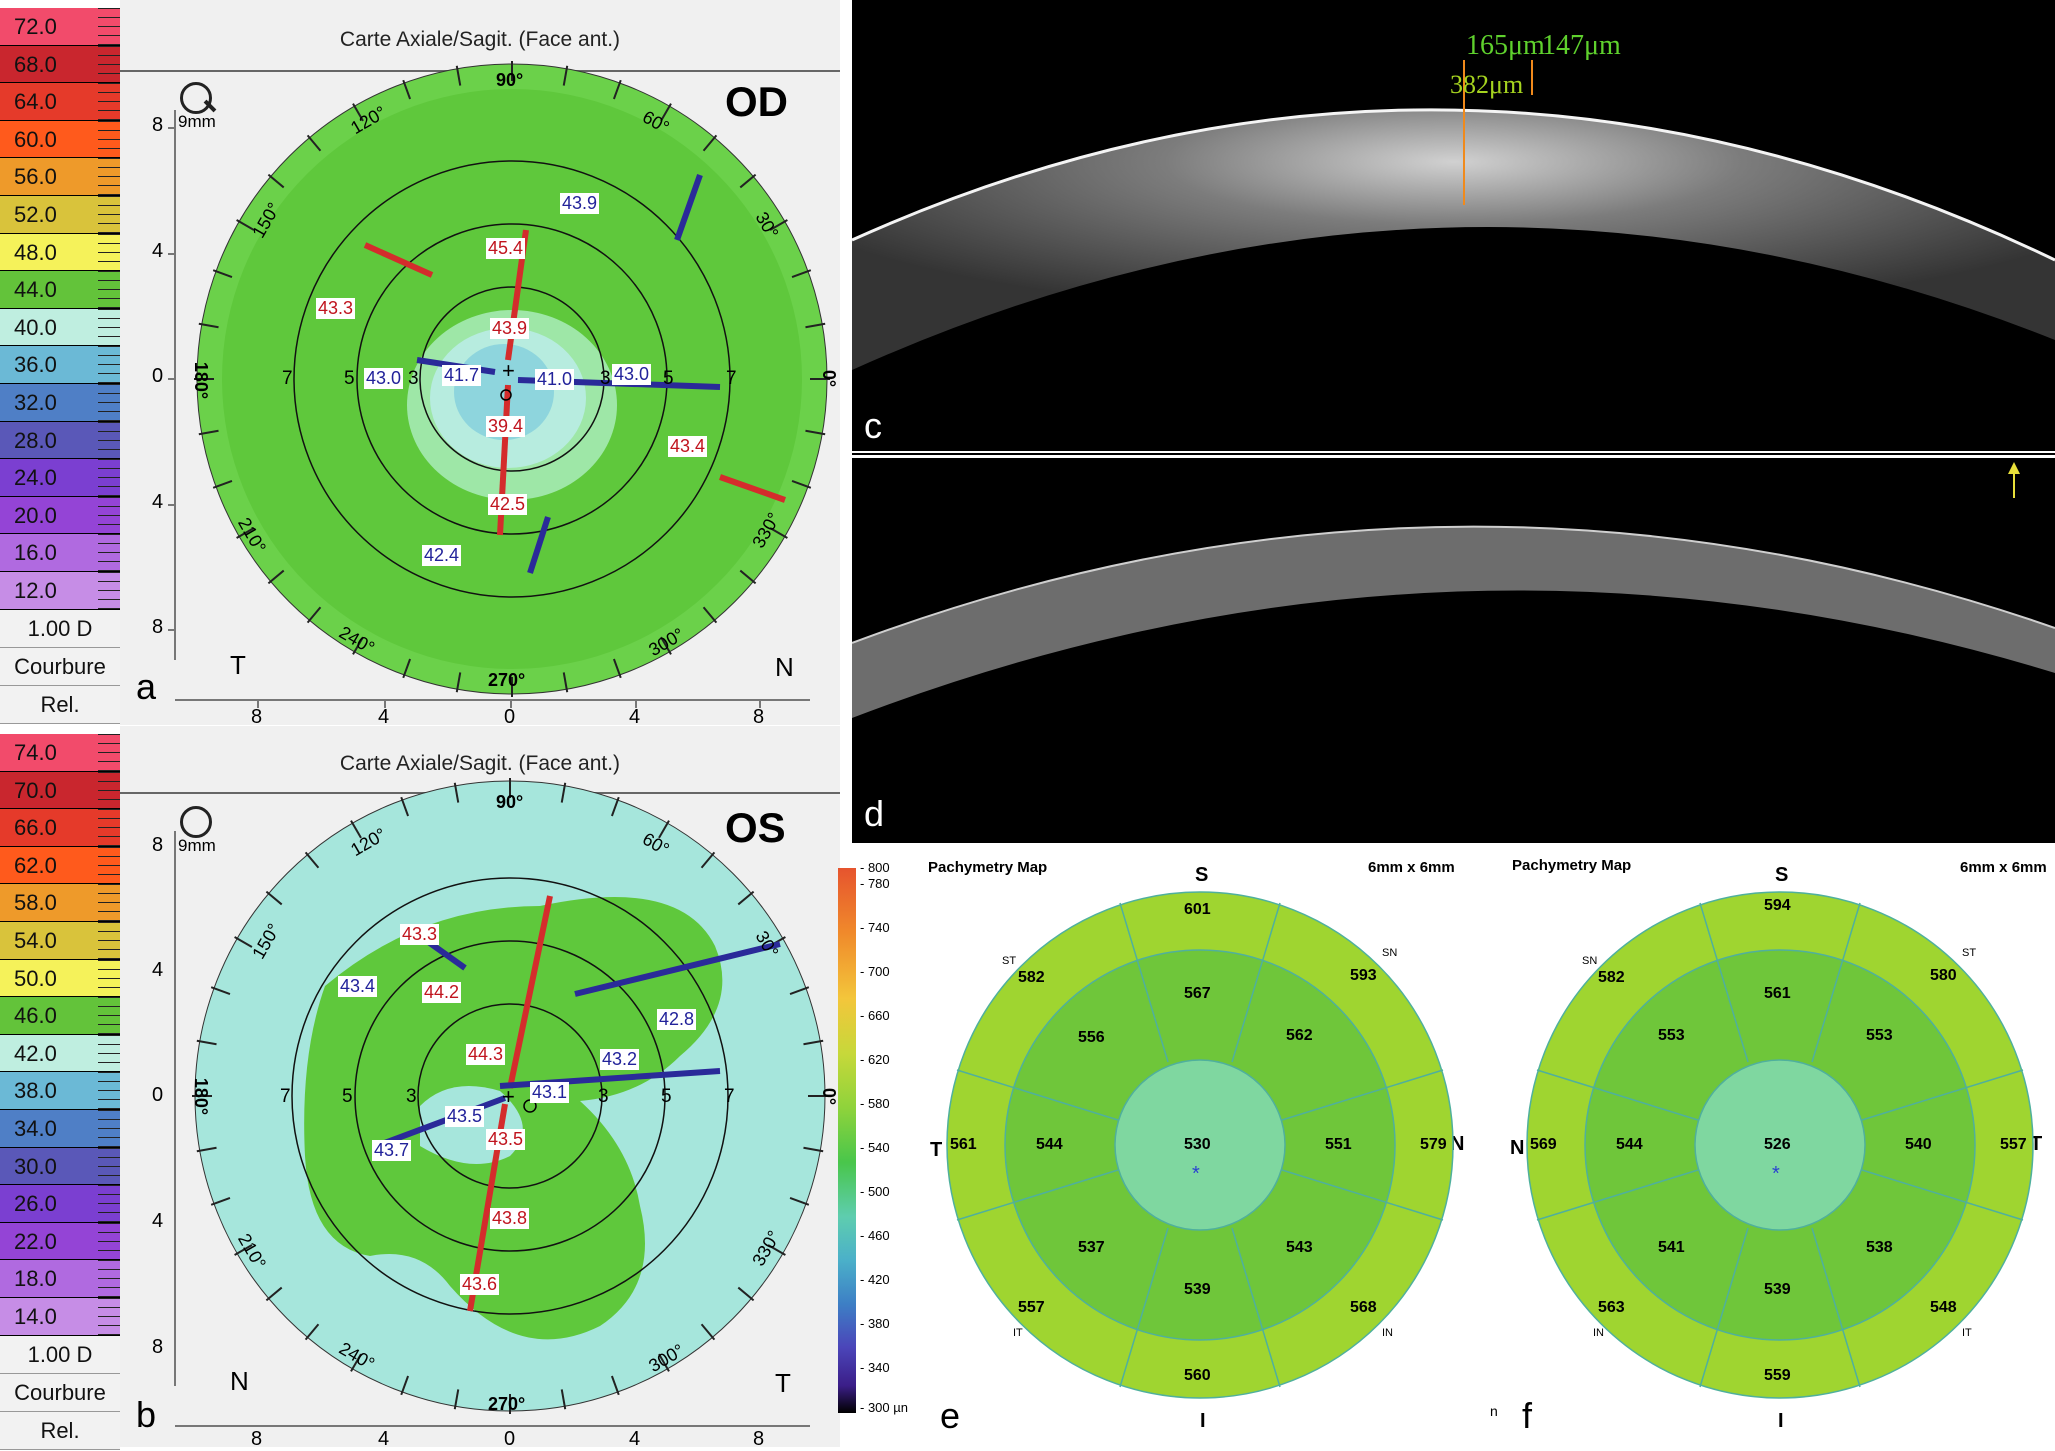 The width and height of the screenshot is (2055, 1451). I want to click on scale-value: 70.0, so click(35, 790).